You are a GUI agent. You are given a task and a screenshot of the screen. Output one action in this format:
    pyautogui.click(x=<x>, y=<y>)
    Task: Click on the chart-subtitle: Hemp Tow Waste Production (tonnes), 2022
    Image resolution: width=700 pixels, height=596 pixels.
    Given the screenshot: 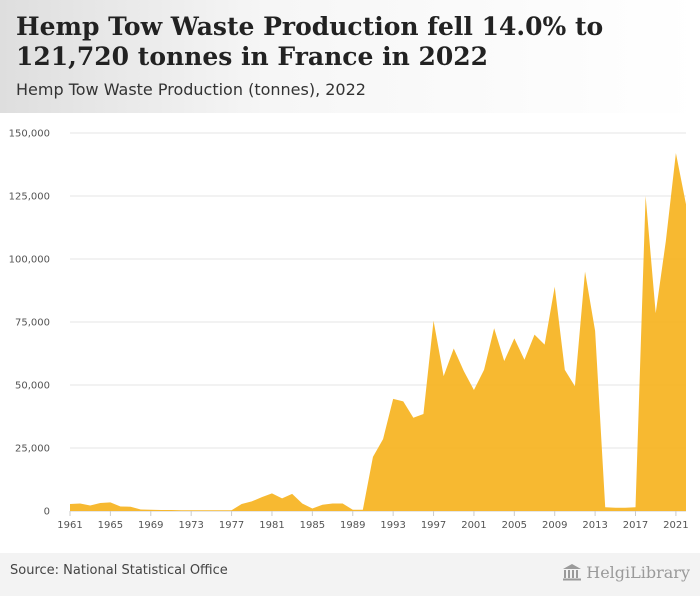 What is the action you would take?
    pyautogui.click(x=191, y=89)
    